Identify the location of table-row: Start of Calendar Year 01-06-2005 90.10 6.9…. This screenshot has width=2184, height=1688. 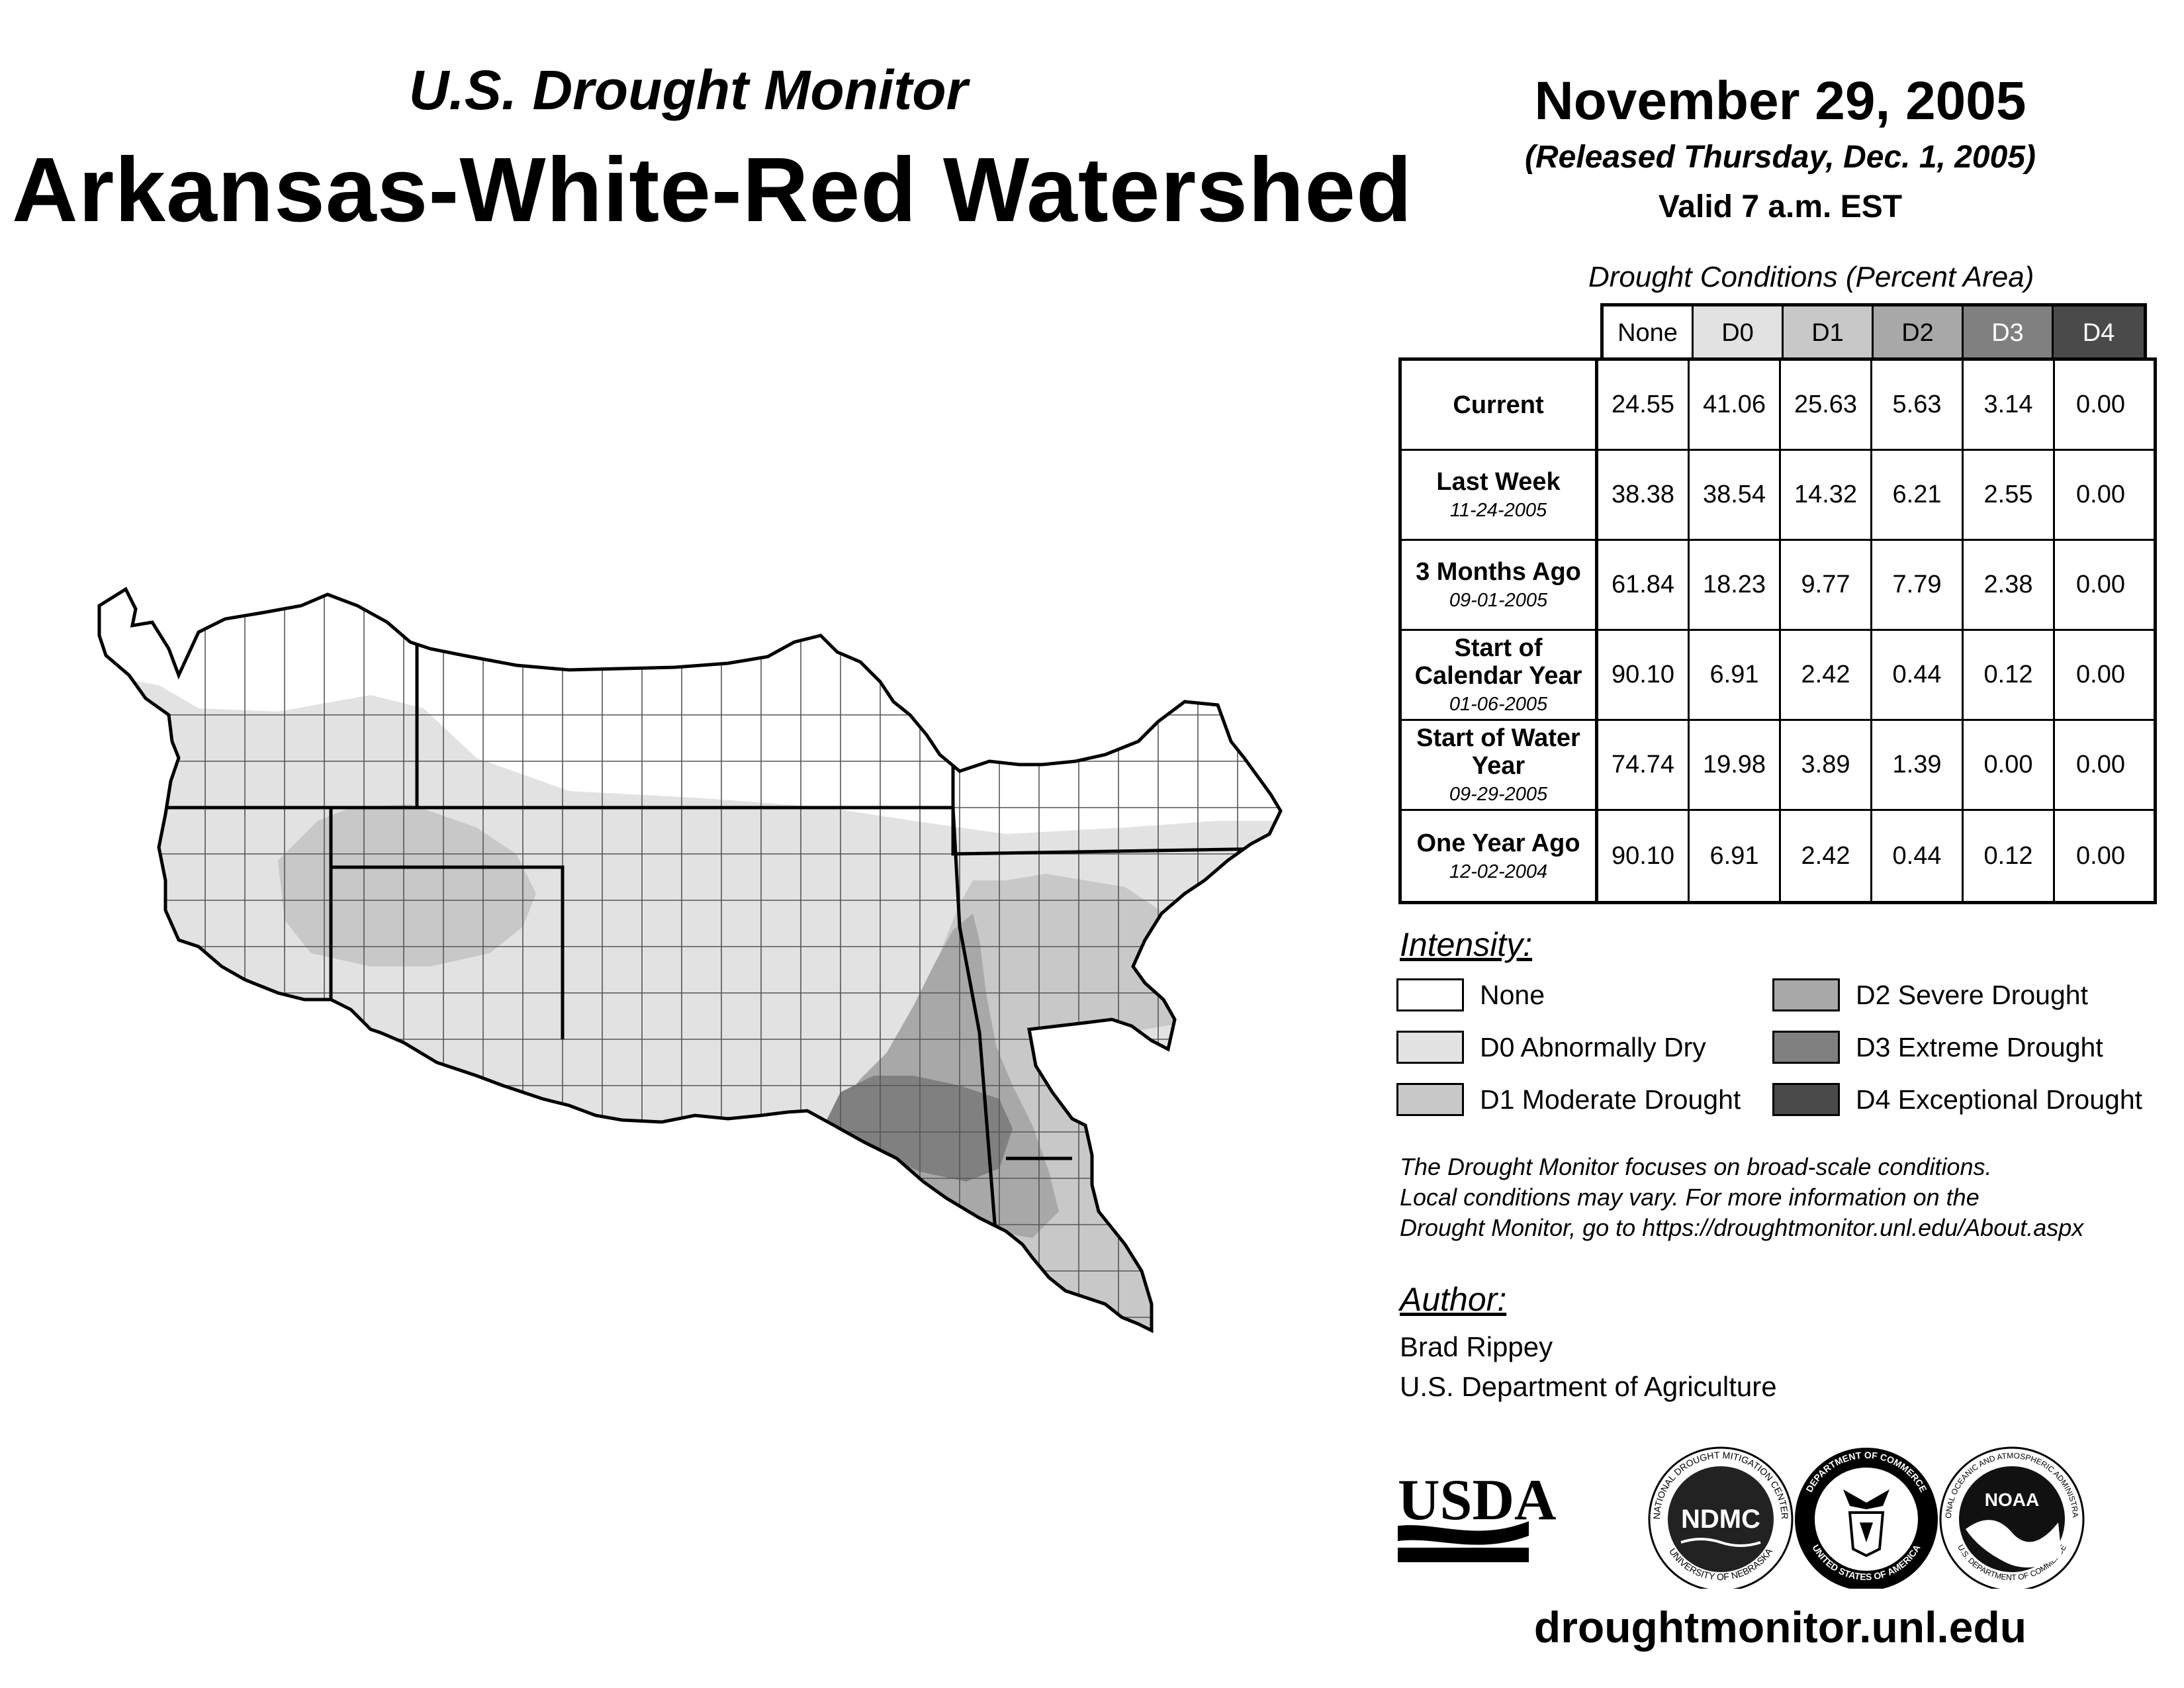
(1778, 676).